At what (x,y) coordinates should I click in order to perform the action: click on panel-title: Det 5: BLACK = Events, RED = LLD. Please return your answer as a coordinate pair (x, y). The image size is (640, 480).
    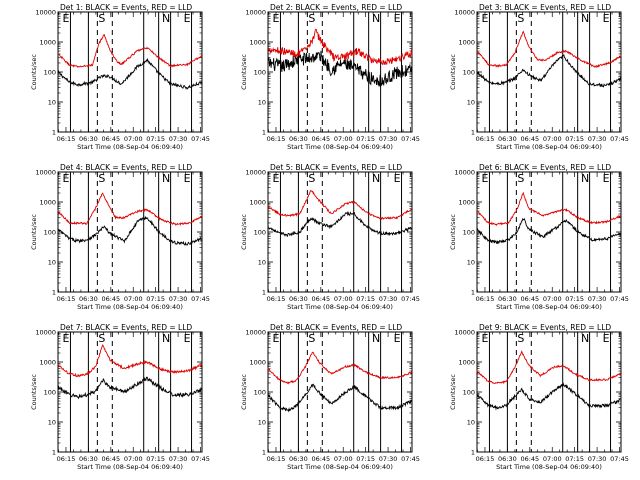
    Looking at the image, I should click on (336, 167).